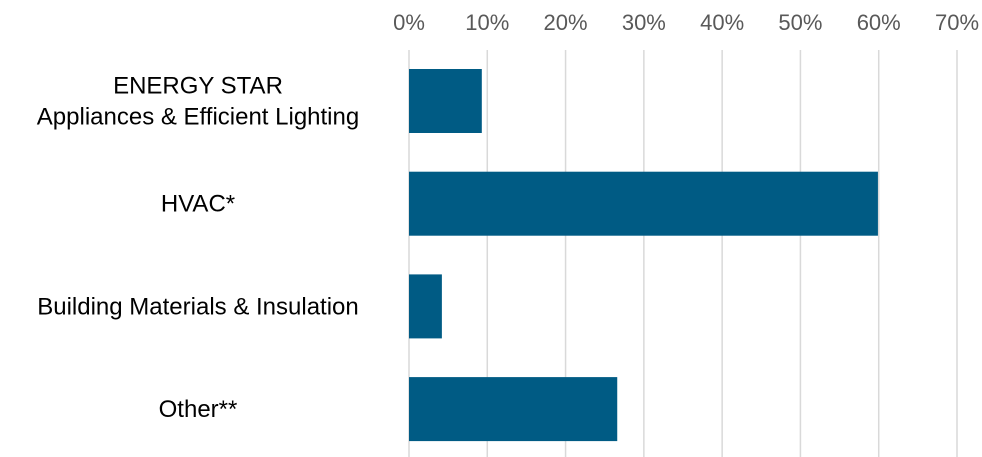 The image size is (982, 457). Describe the element at coordinates (198, 306) in the screenshot. I see `category-label: Building Materials & Insulation` at that location.